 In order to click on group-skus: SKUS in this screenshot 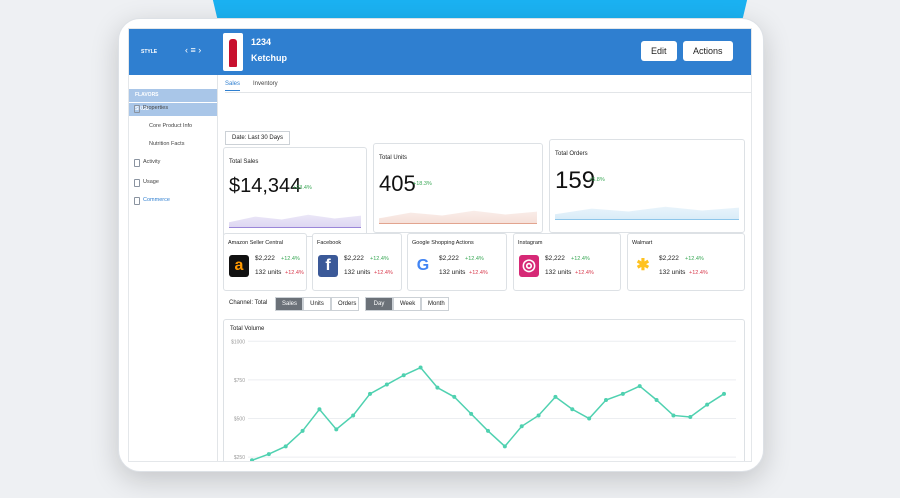, I will do `click(173, 109)`.